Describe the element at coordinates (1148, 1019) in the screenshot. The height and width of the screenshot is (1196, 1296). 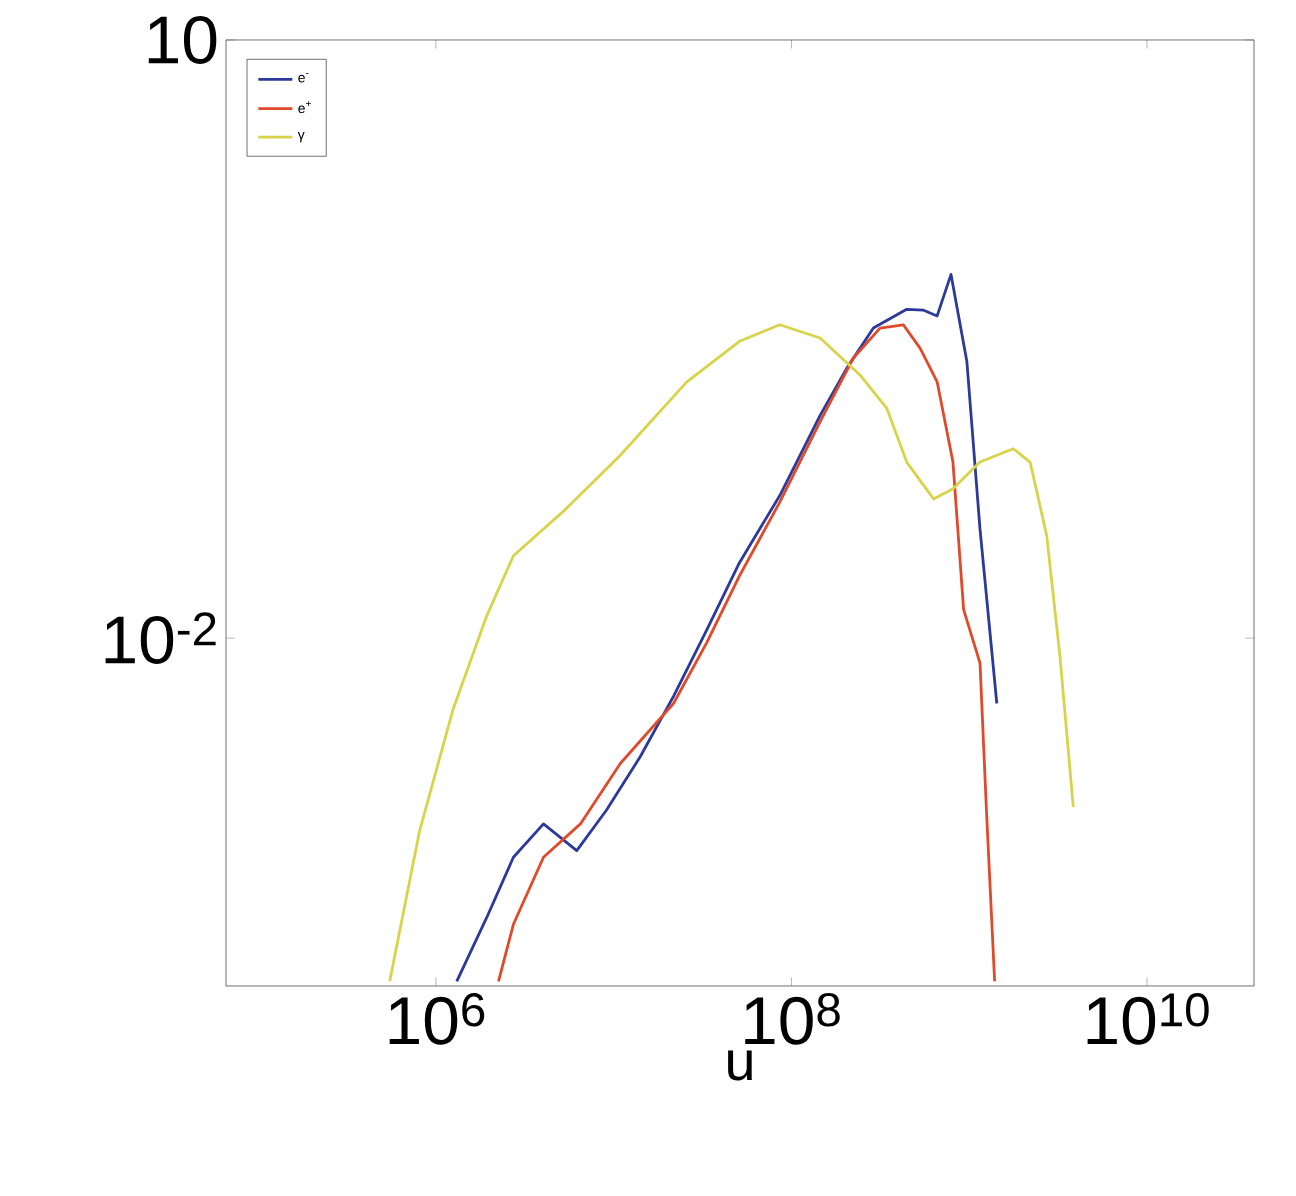
I see `x-tick-label: 10$^{10}$` at that location.